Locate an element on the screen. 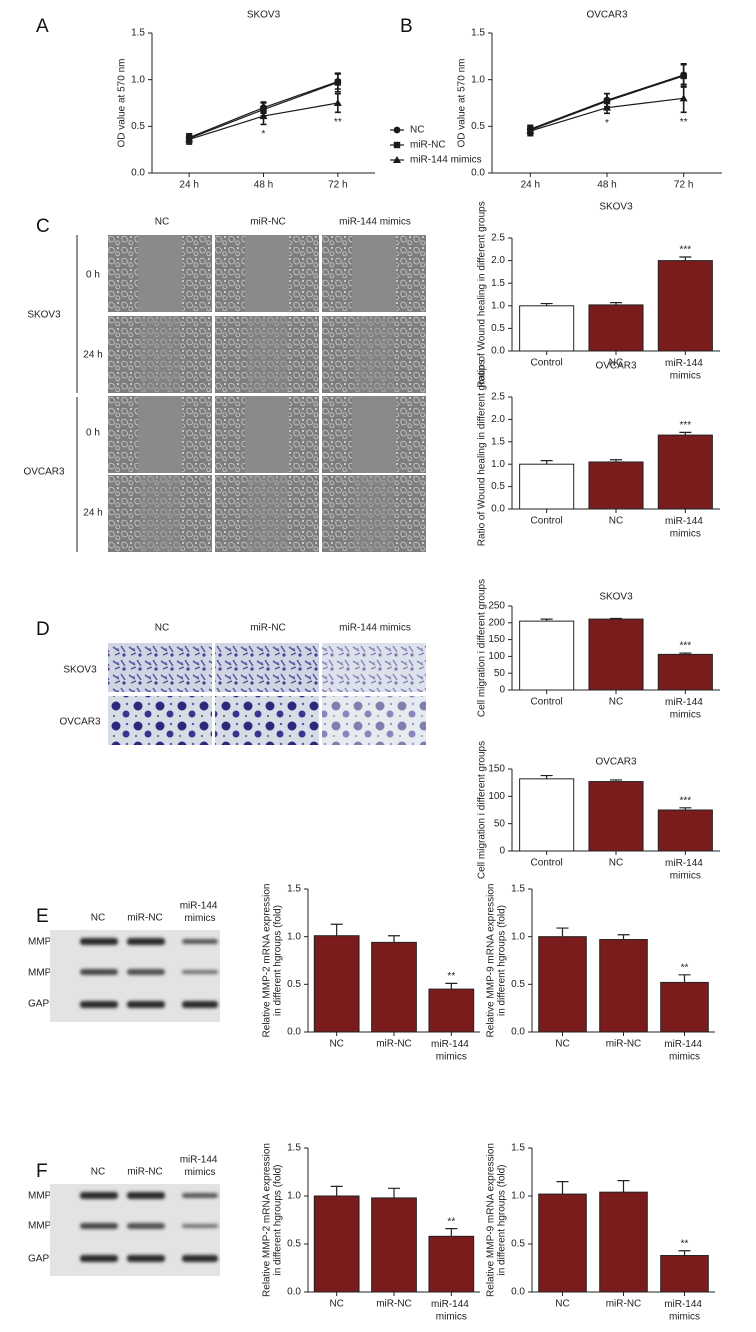 The width and height of the screenshot is (756, 1332). legend-label: miR-NC is located at coordinates (428, 145).